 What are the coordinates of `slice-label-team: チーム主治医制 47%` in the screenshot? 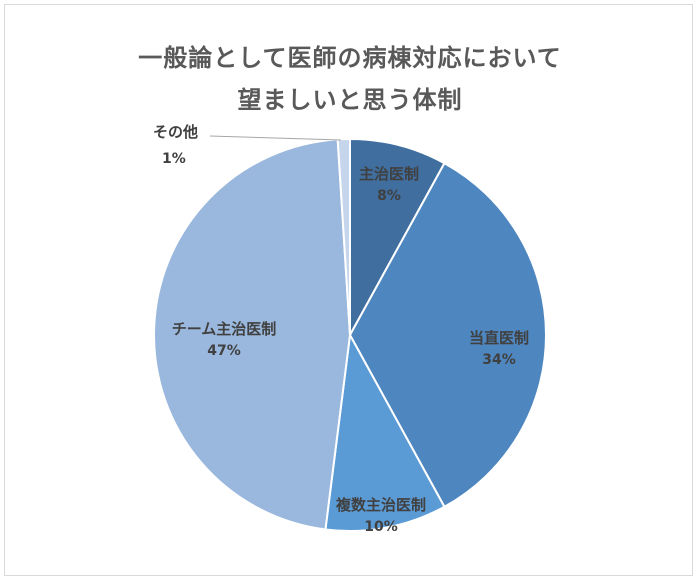 It's located at (224, 340).